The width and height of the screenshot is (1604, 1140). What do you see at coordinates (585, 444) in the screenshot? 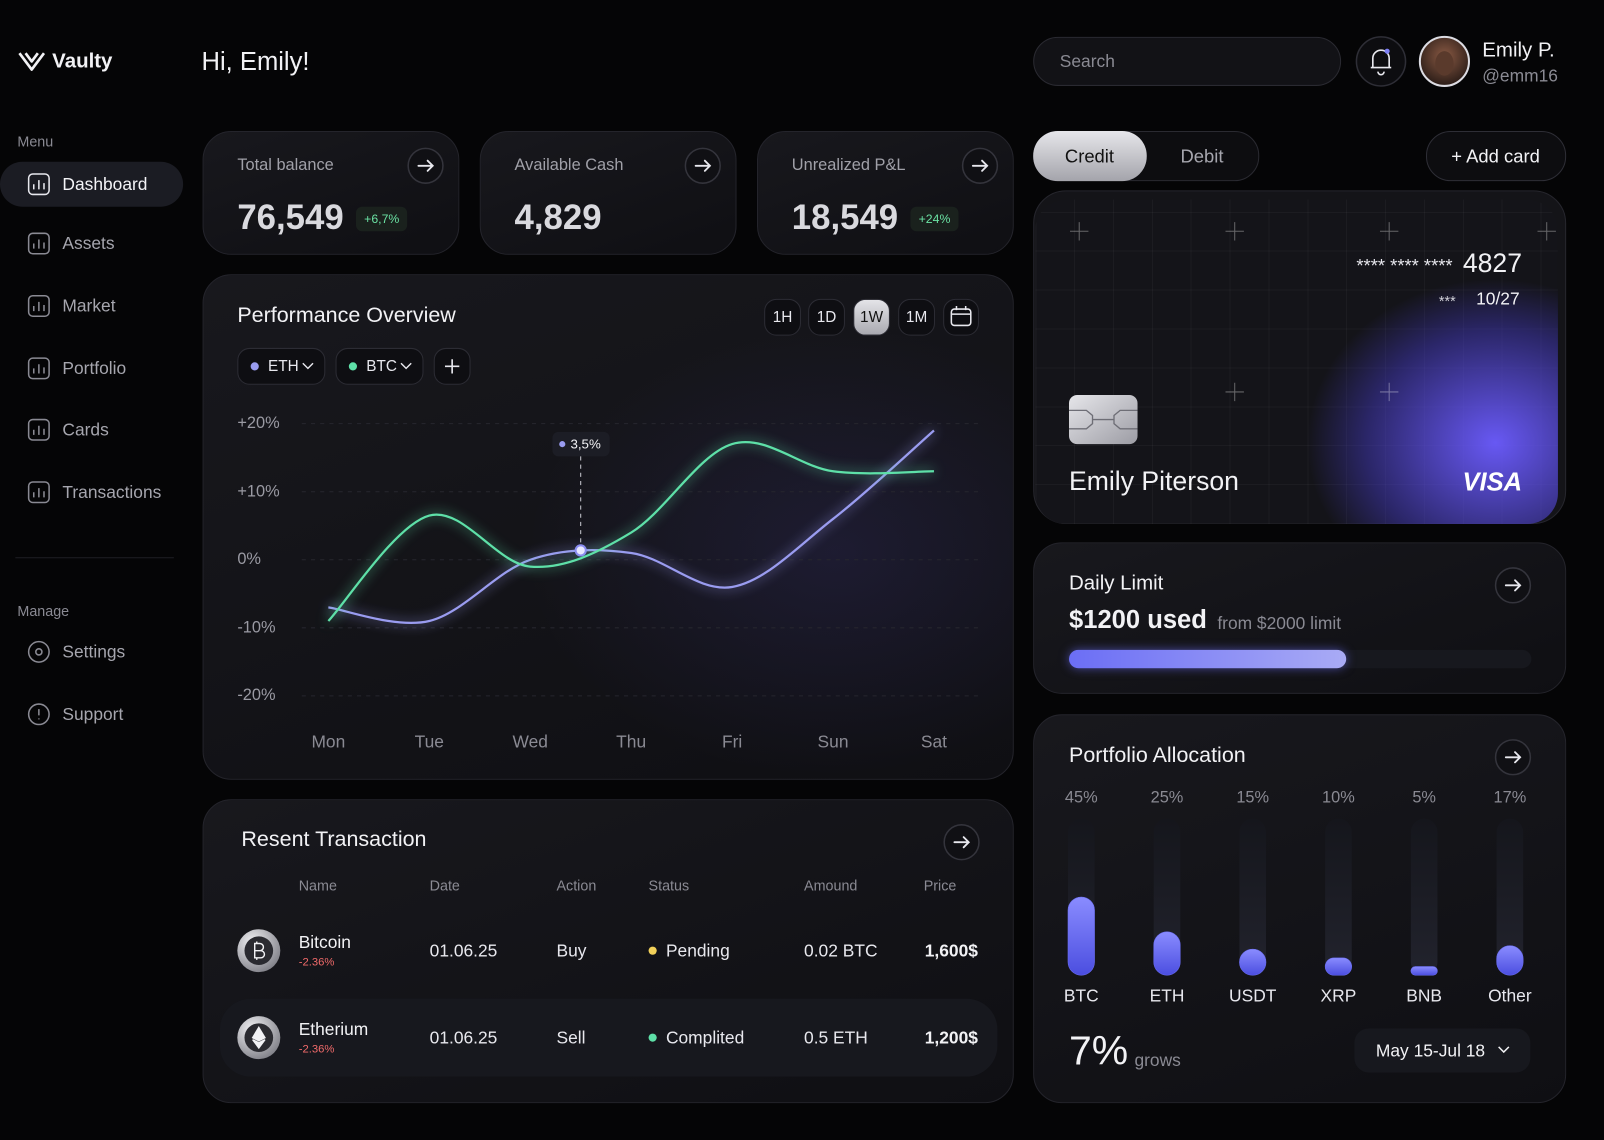
I see `annotation-label: 3,5%` at bounding box center [585, 444].